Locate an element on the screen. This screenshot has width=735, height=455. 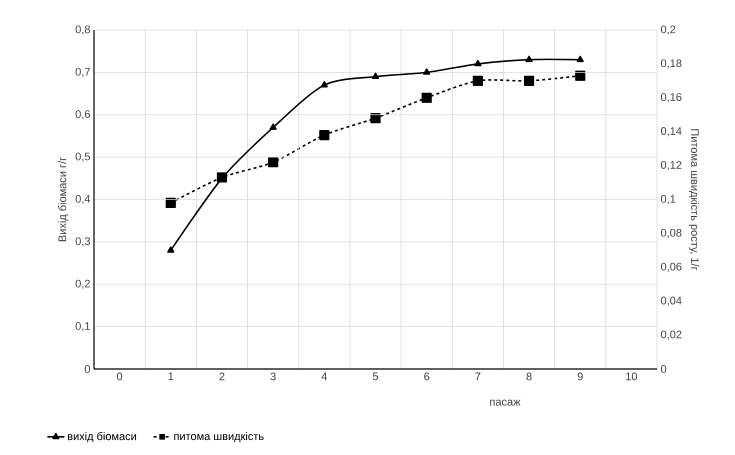
x-tick-label: 2 is located at coordinates (221, 376).